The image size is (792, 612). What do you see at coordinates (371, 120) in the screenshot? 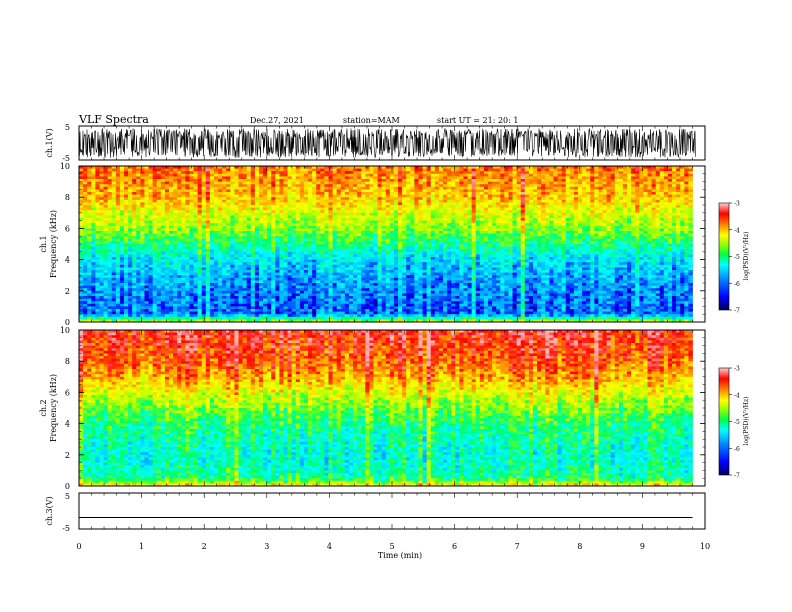
I see `station-label: station=MAM` at bounding box center [371, 120].